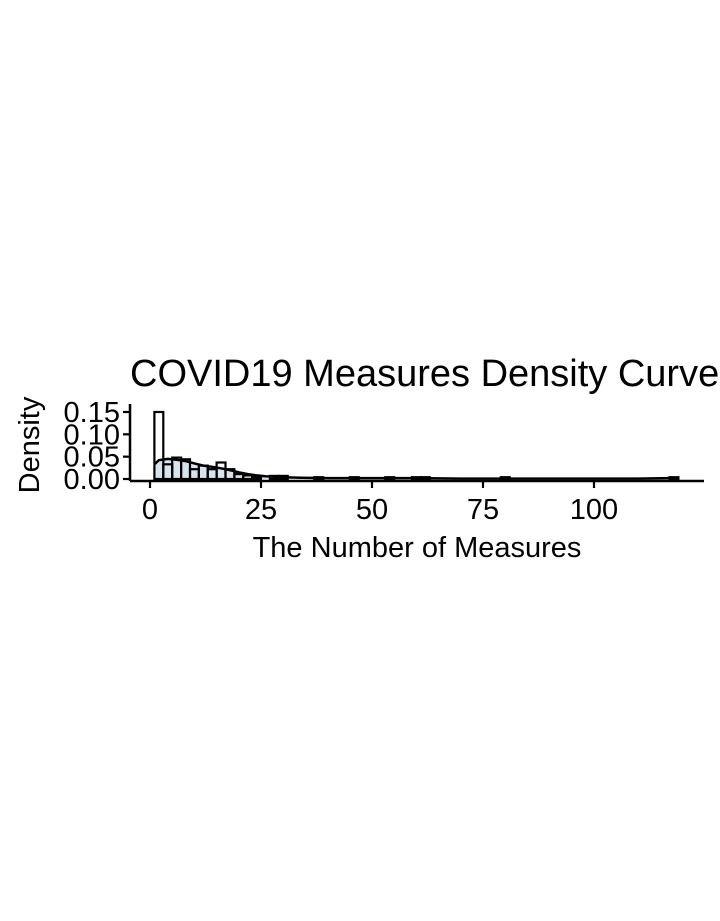 This screenshot has width=720, height=921. What do you see at coordinates (417, 548) in the screenshot?
I see `x-axis-label: The Number of Measures` at bounding box center [417, 548].